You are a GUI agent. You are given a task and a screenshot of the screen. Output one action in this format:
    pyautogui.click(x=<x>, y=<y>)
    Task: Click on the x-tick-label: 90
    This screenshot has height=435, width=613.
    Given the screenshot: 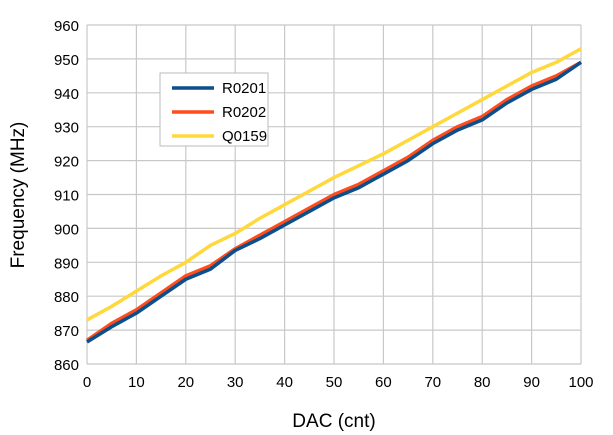 What is the action you would take?
    pyautogui.click(x=531, y=382)
    